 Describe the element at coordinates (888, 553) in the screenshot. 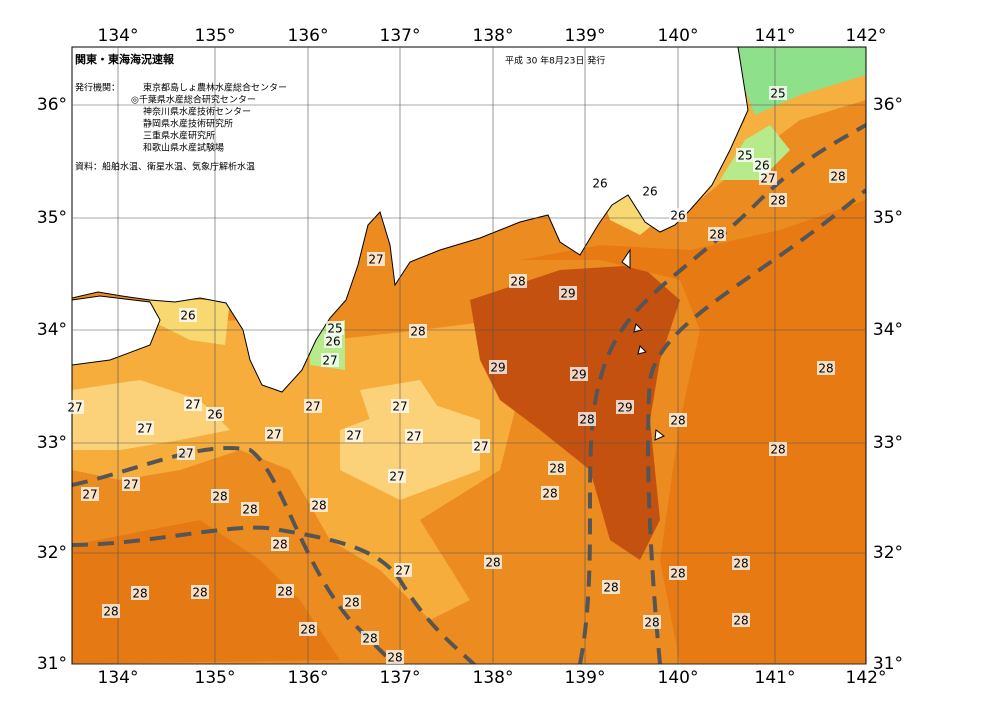

I see `latitude-label-right: 32°` at that location.